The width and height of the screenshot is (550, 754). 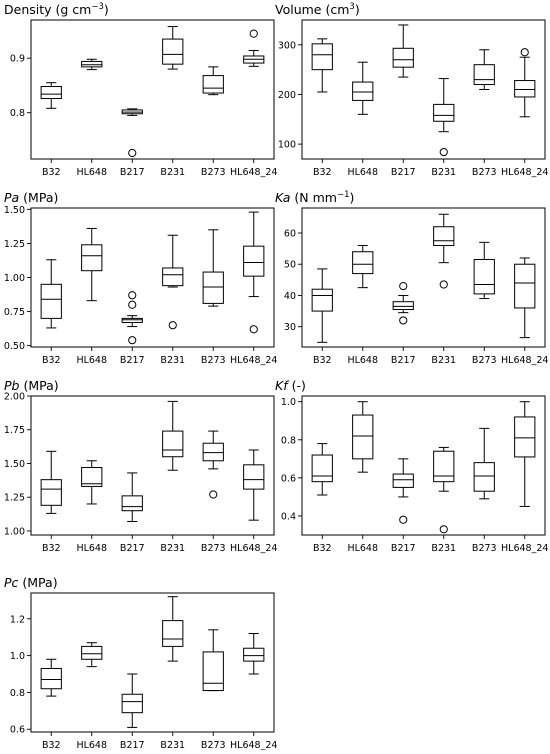 I want to click on y-tick-label: 40, so click(x=290, y=296).